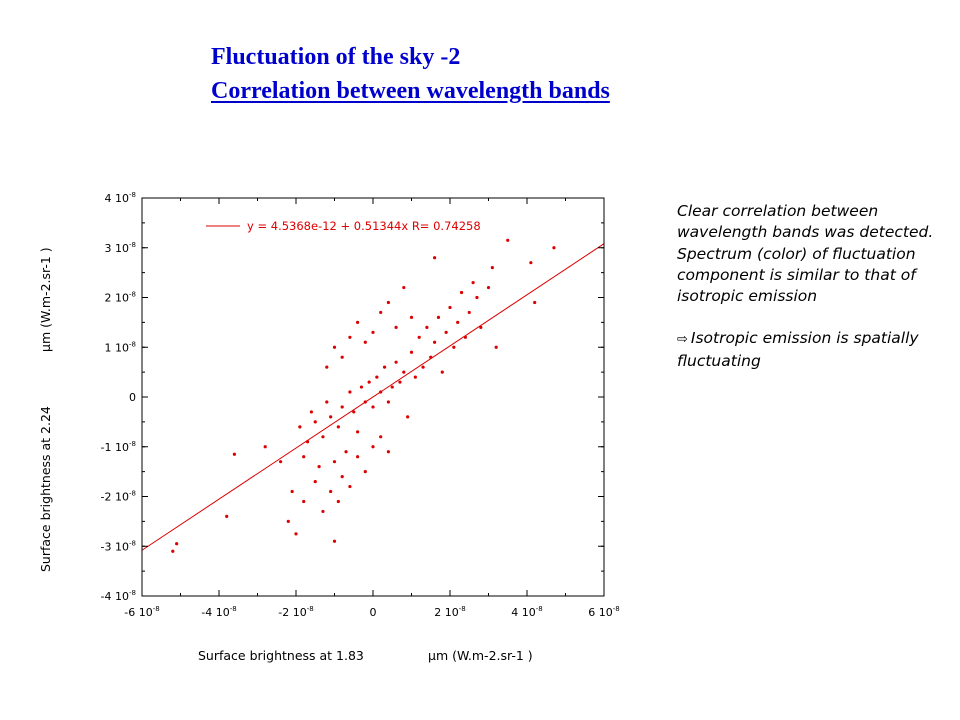 The width and height of the screenshot is (960, 720). I want to click on legend-label: y = 4.5368e-12 + 0.51344x R= 0.74258, so click(364, 226).